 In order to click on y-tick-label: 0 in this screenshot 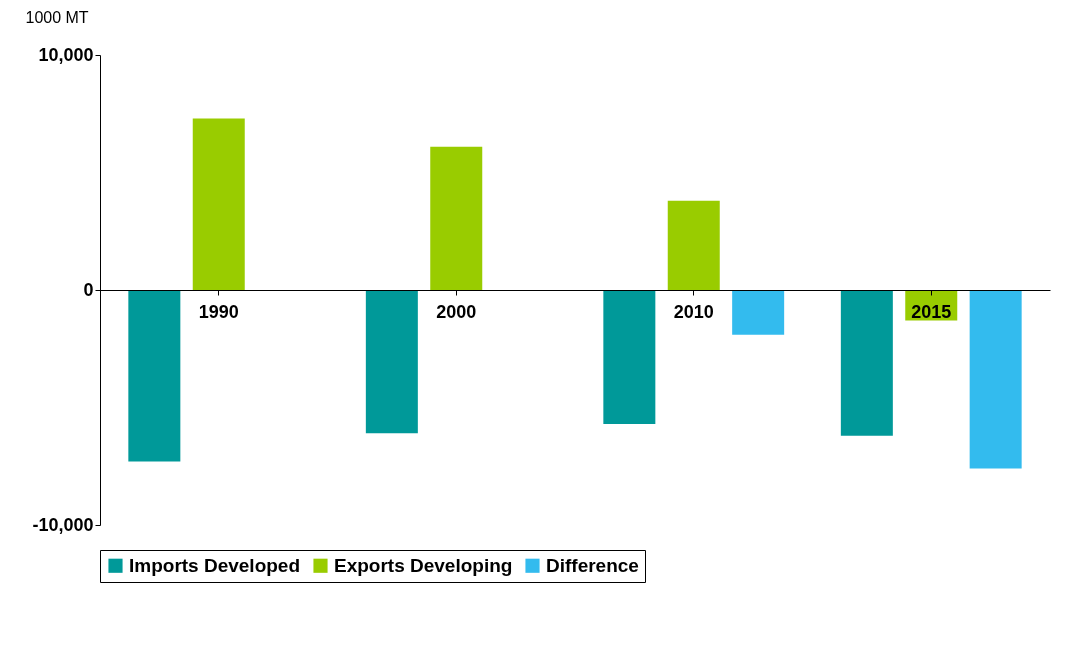, I will do `click(88, 289)`.